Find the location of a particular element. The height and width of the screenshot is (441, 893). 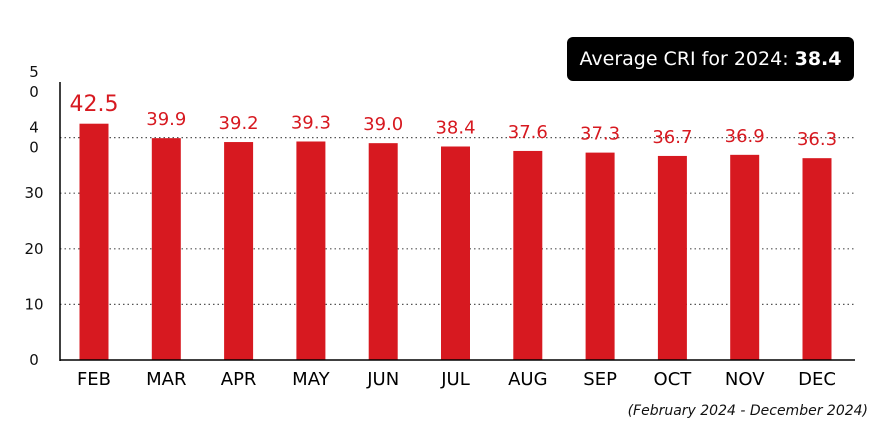

y-tick-label: 10 is located at coordinates (33, 304).